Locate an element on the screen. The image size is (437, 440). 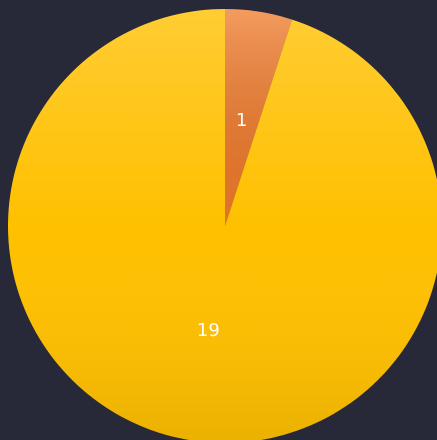
data-label: 19 is located at coordinates (208, 330).